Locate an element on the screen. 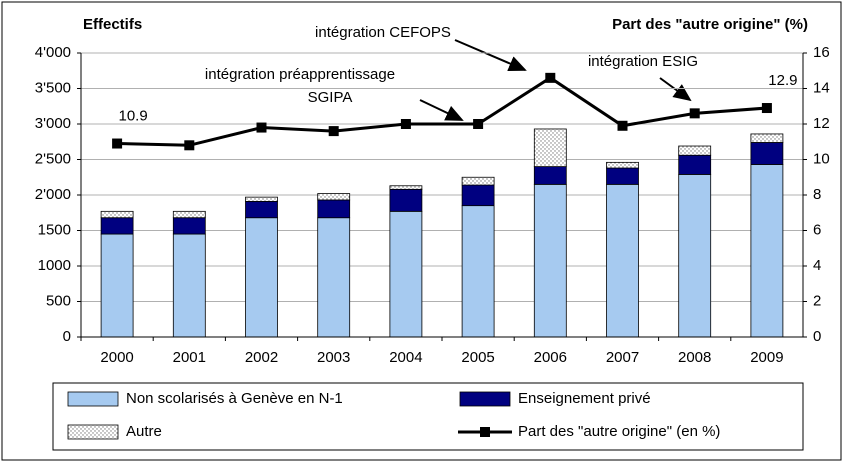 The height and width of the screenshot is (463, 844). y2-tick-label: 16 is located at coordinates (821, 52).